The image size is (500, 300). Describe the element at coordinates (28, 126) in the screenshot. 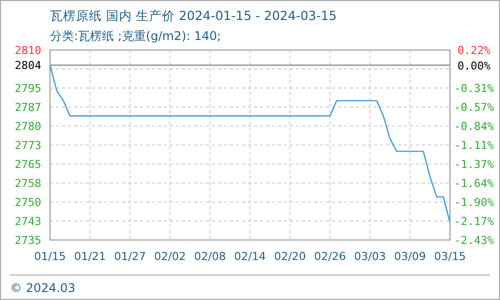

I see `y-tick-label: 2780` at that location.